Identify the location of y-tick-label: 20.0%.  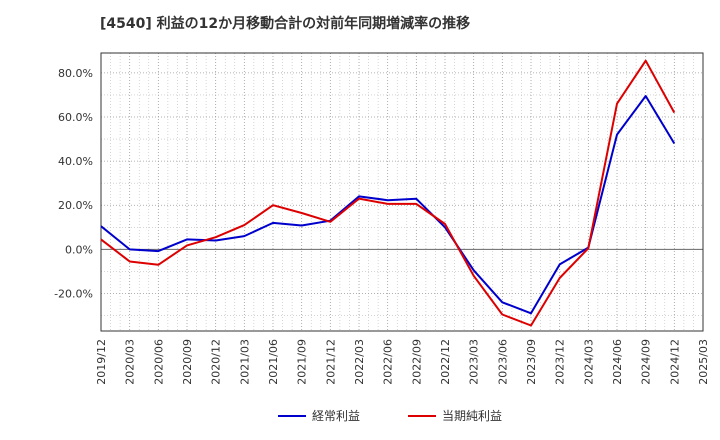
(75, 205).